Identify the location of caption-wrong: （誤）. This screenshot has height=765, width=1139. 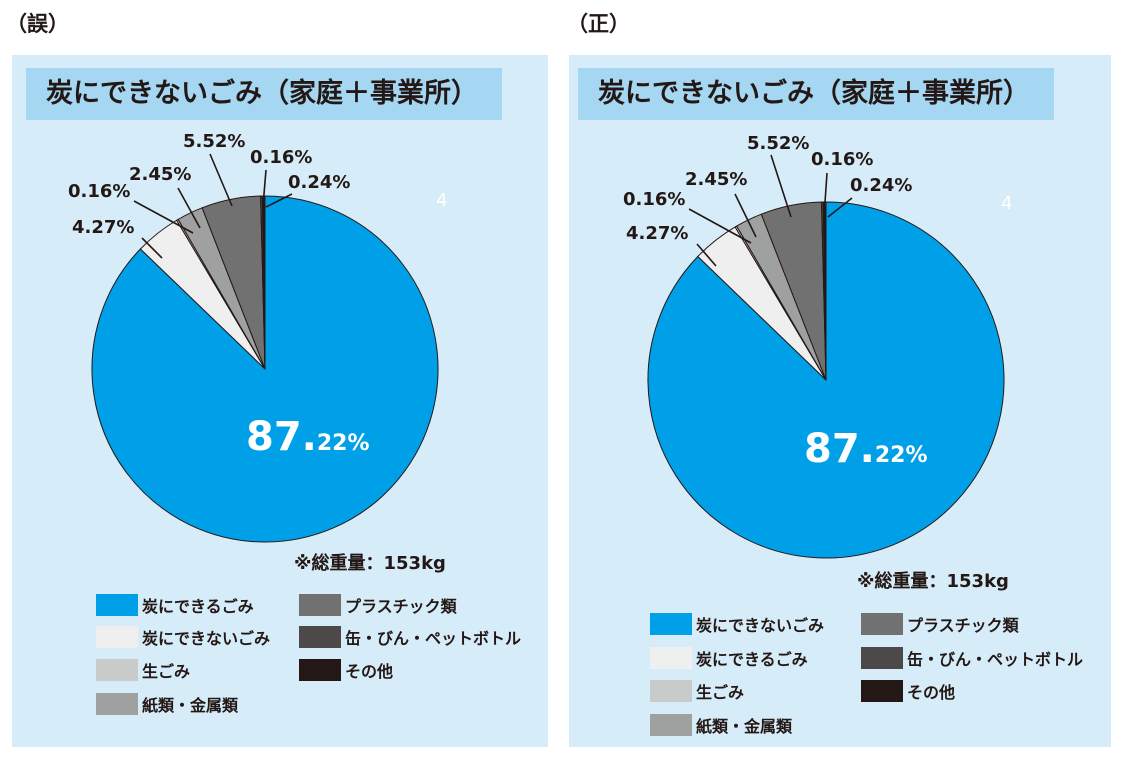
(37, 24).